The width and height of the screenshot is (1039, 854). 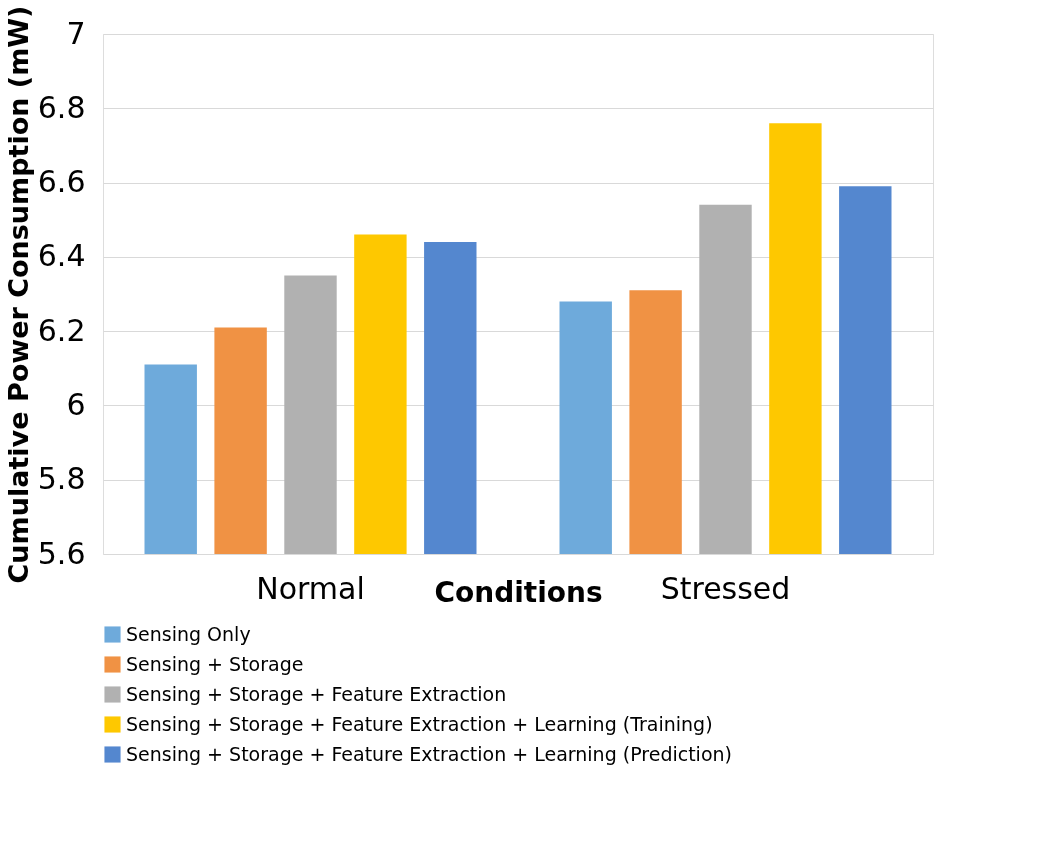 I want to click on y-tick-label: 6.4, so click(x=61, y=256).